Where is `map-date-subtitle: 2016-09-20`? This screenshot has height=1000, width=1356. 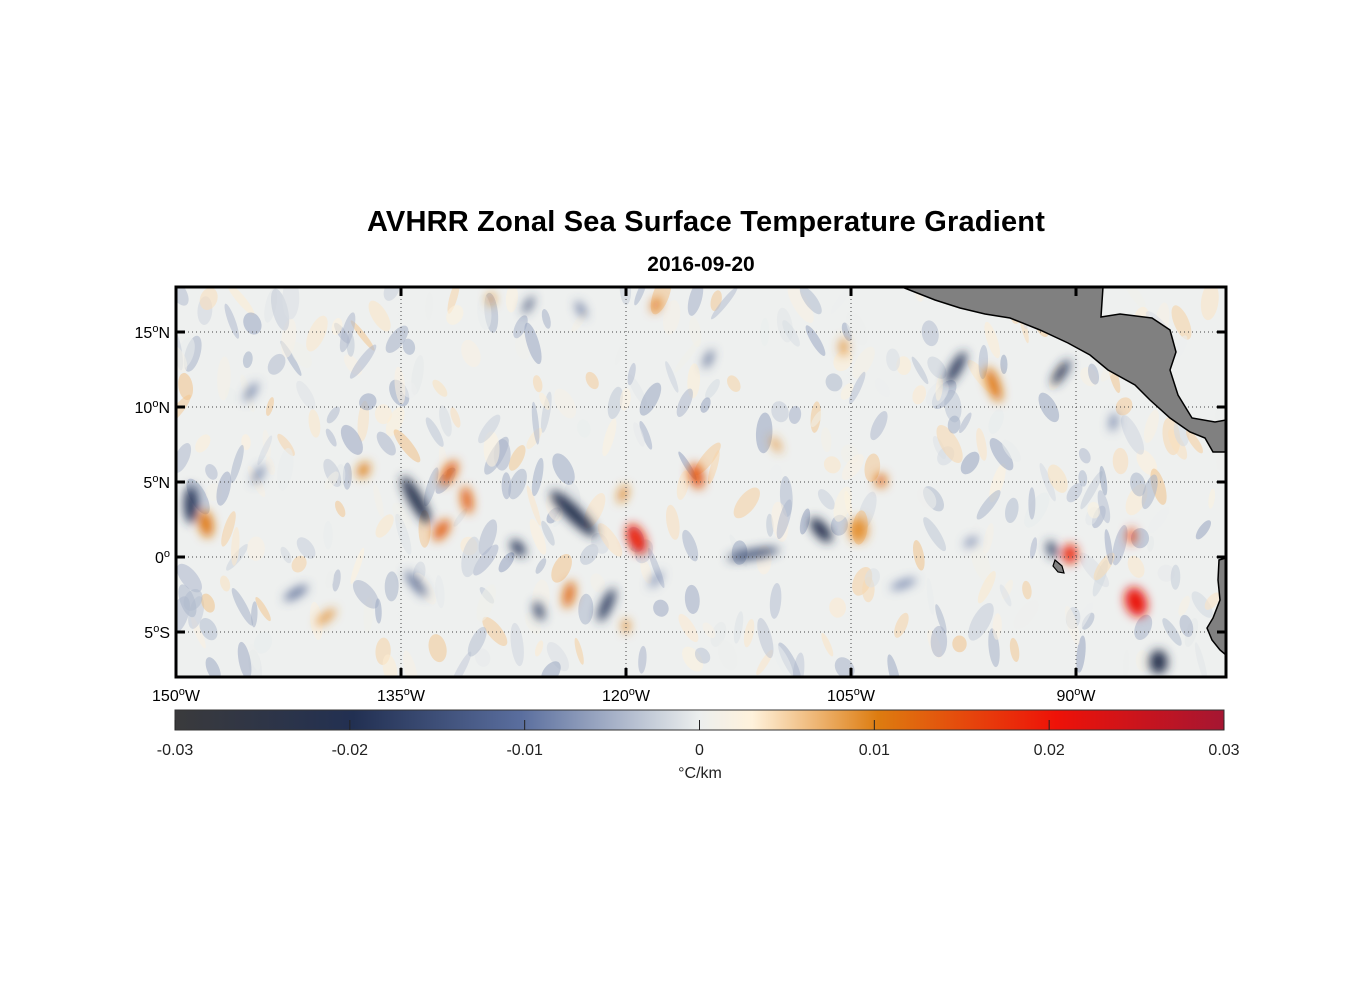
map-date-subtitle: 2016-09-20 is located at coordinates (701, 264).